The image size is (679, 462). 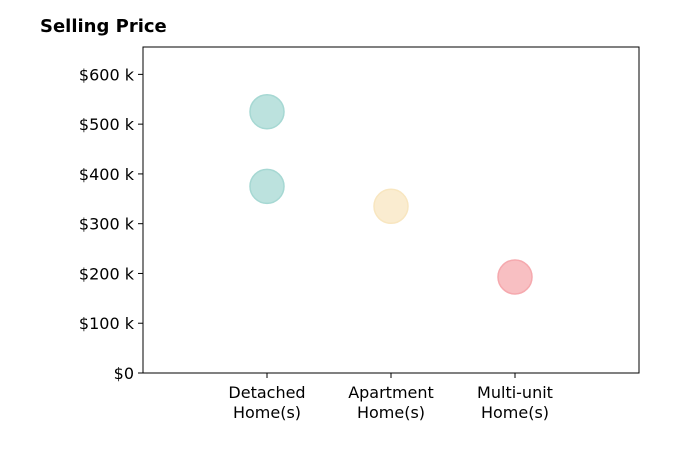 What do you see at coordinates (124, 373) in the screenshot?
I see `y-tick-label: $0` at bounding box center [124, 373].